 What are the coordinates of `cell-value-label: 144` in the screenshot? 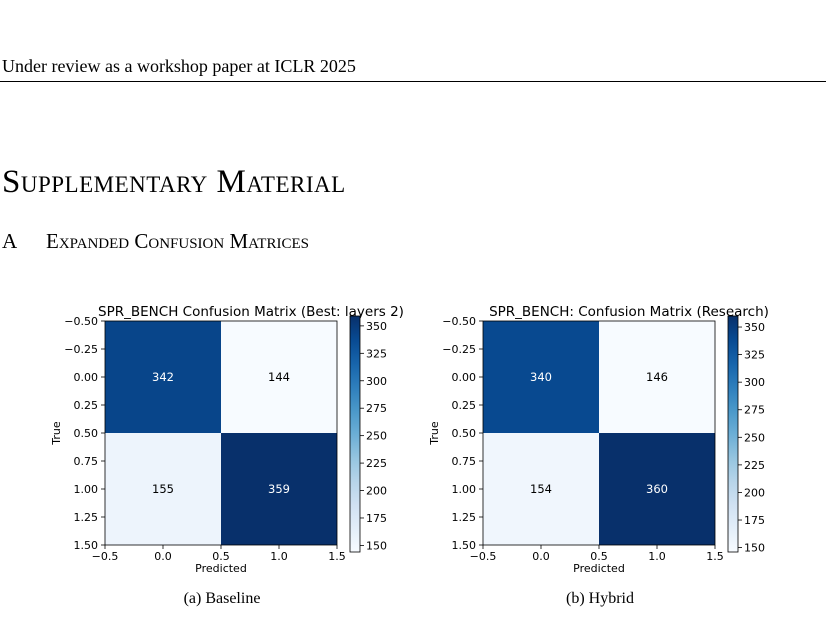 It's located at (279, 377).